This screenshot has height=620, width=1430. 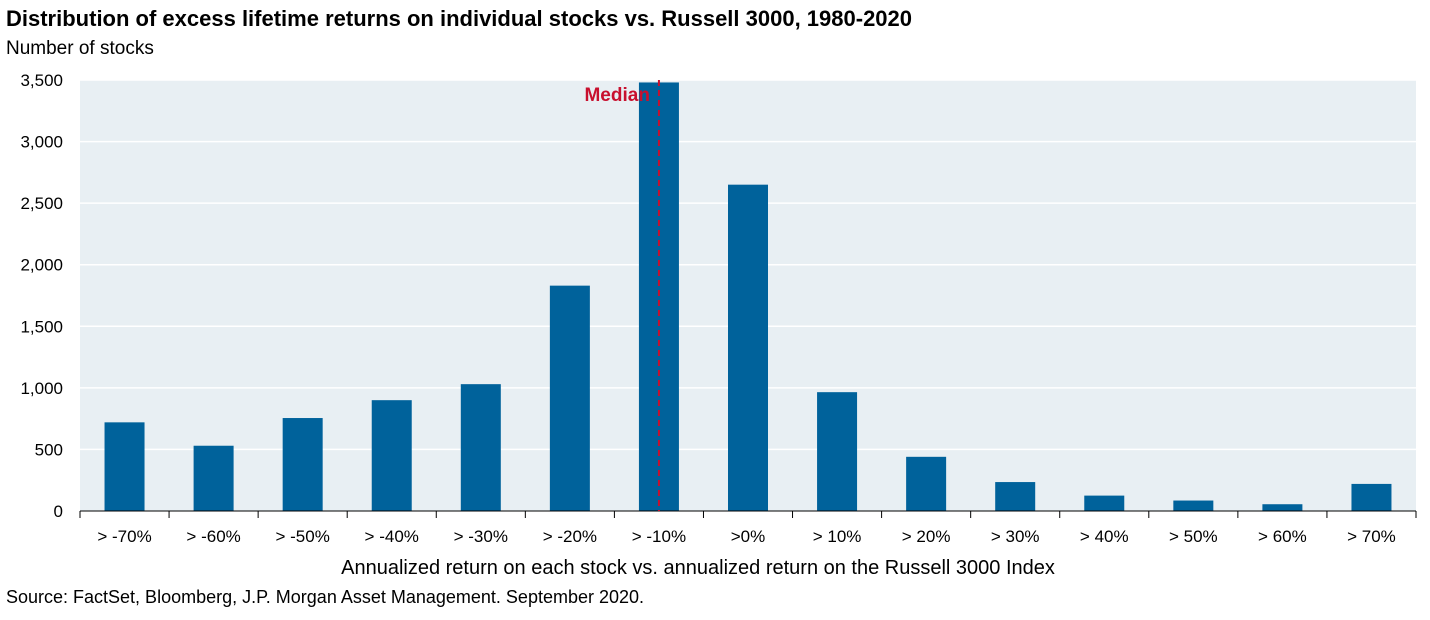 What do you see at coordinates (622, 295) in the screenshot?
I see `median-annotation: Median` at bounding box center [622, 295].